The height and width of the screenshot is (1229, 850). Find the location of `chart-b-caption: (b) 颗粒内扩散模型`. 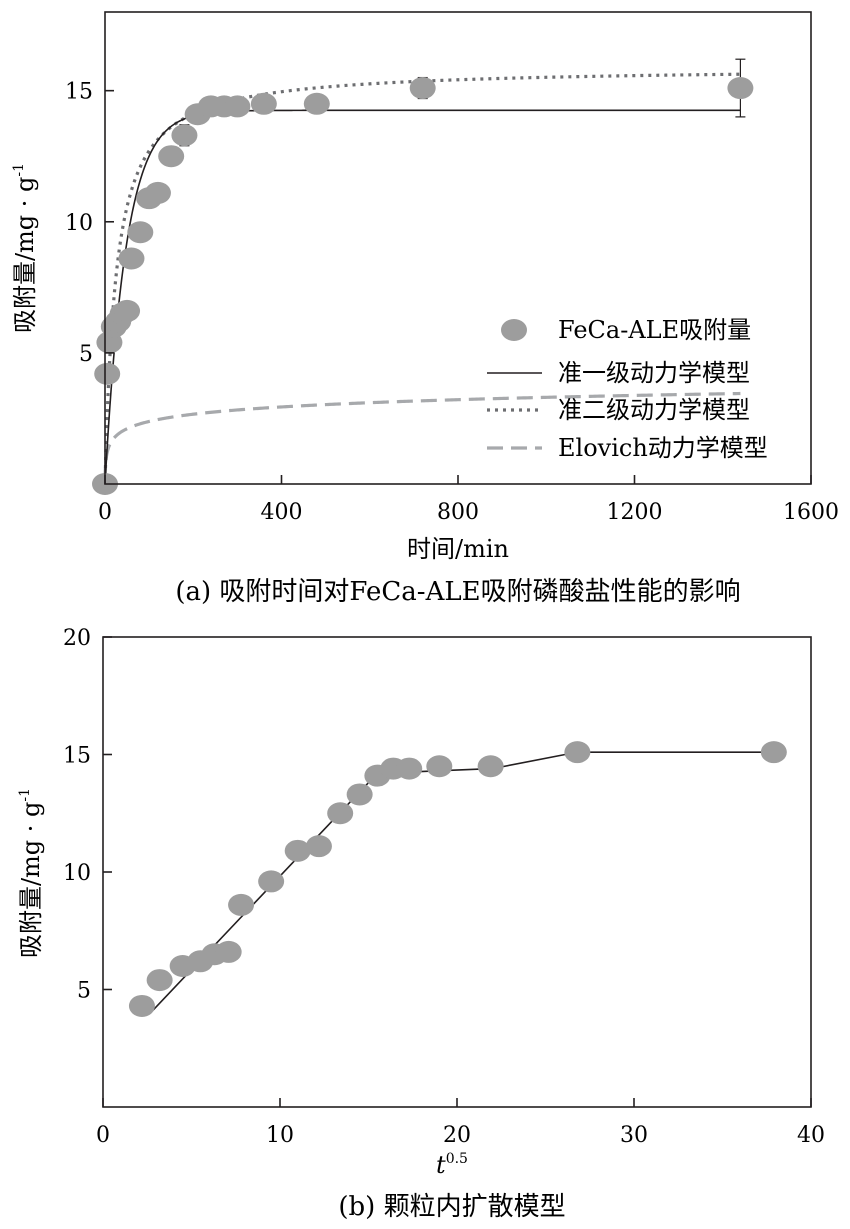

chart-b-caption: (b) 颗粒内扩散模型 is located at coordinates (451, 1207).